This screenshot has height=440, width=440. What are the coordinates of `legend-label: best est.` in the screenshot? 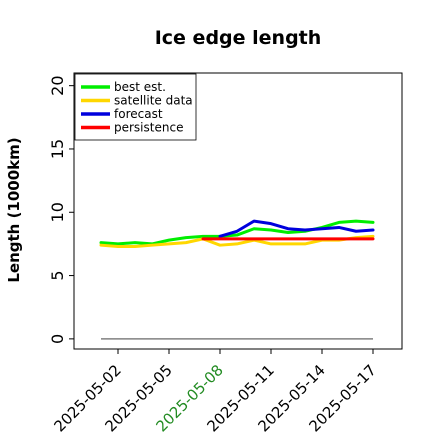 It's located at (140, 87).